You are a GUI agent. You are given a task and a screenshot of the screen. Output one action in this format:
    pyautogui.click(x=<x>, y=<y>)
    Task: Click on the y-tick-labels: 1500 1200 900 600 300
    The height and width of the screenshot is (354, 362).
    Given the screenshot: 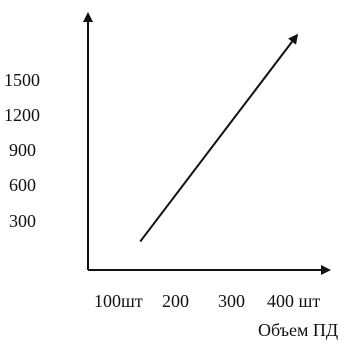 What is the action you would take?
    pyautogui.click(x=22, y=150)
    